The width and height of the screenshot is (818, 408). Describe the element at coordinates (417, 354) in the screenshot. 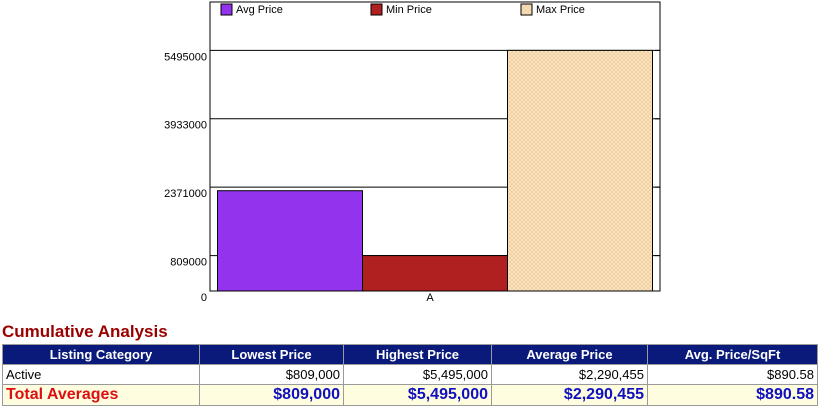

I see `column-header: Highest Price` at that location.